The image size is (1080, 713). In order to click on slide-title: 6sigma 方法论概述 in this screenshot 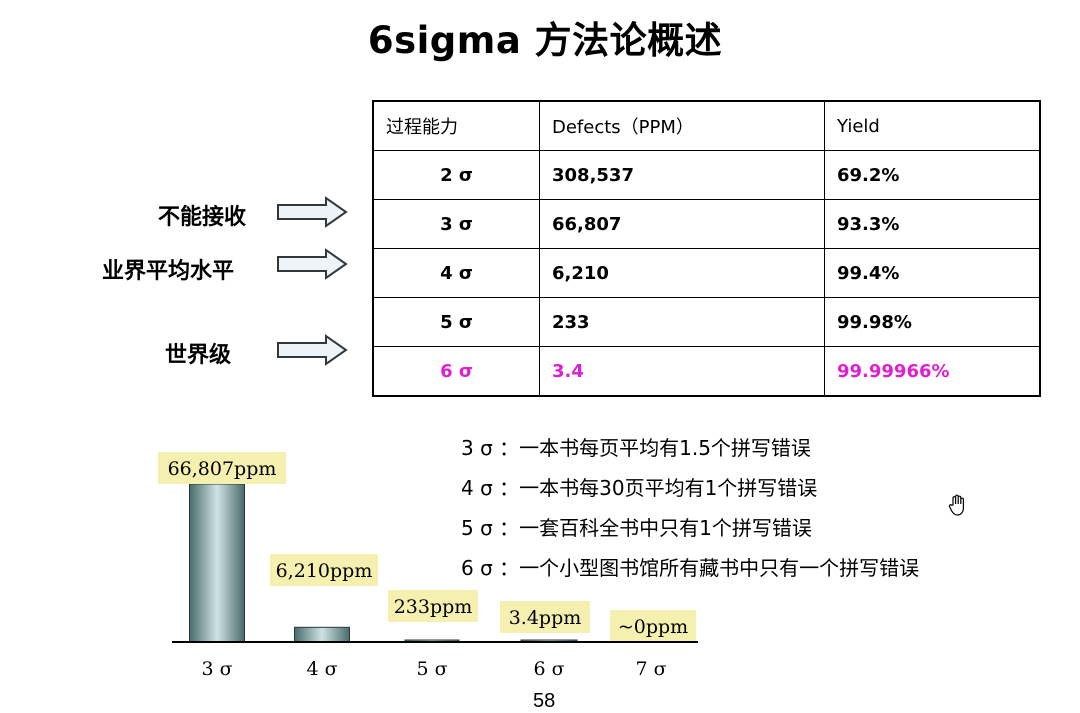, I will do `click(545, 40)`.